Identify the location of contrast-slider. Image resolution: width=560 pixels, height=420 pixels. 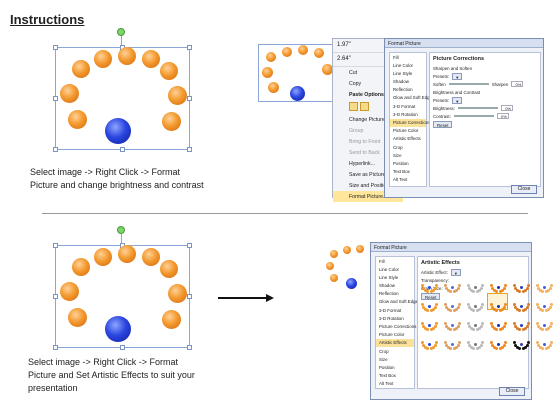
(473, 116).